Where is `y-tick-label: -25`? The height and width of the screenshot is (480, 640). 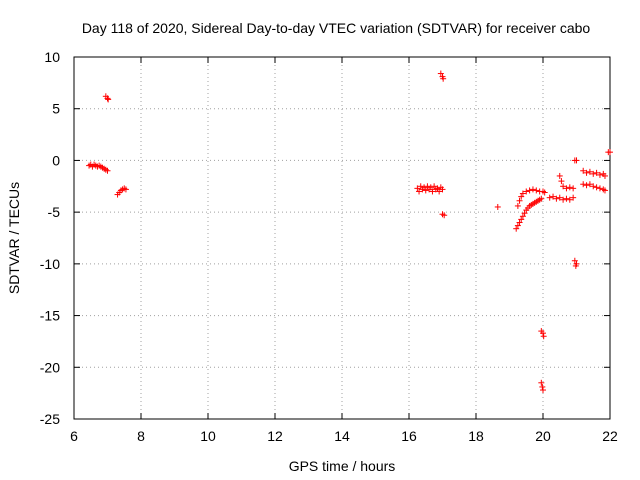
y-tick-label: -25 is located at coordinates (50, 419).